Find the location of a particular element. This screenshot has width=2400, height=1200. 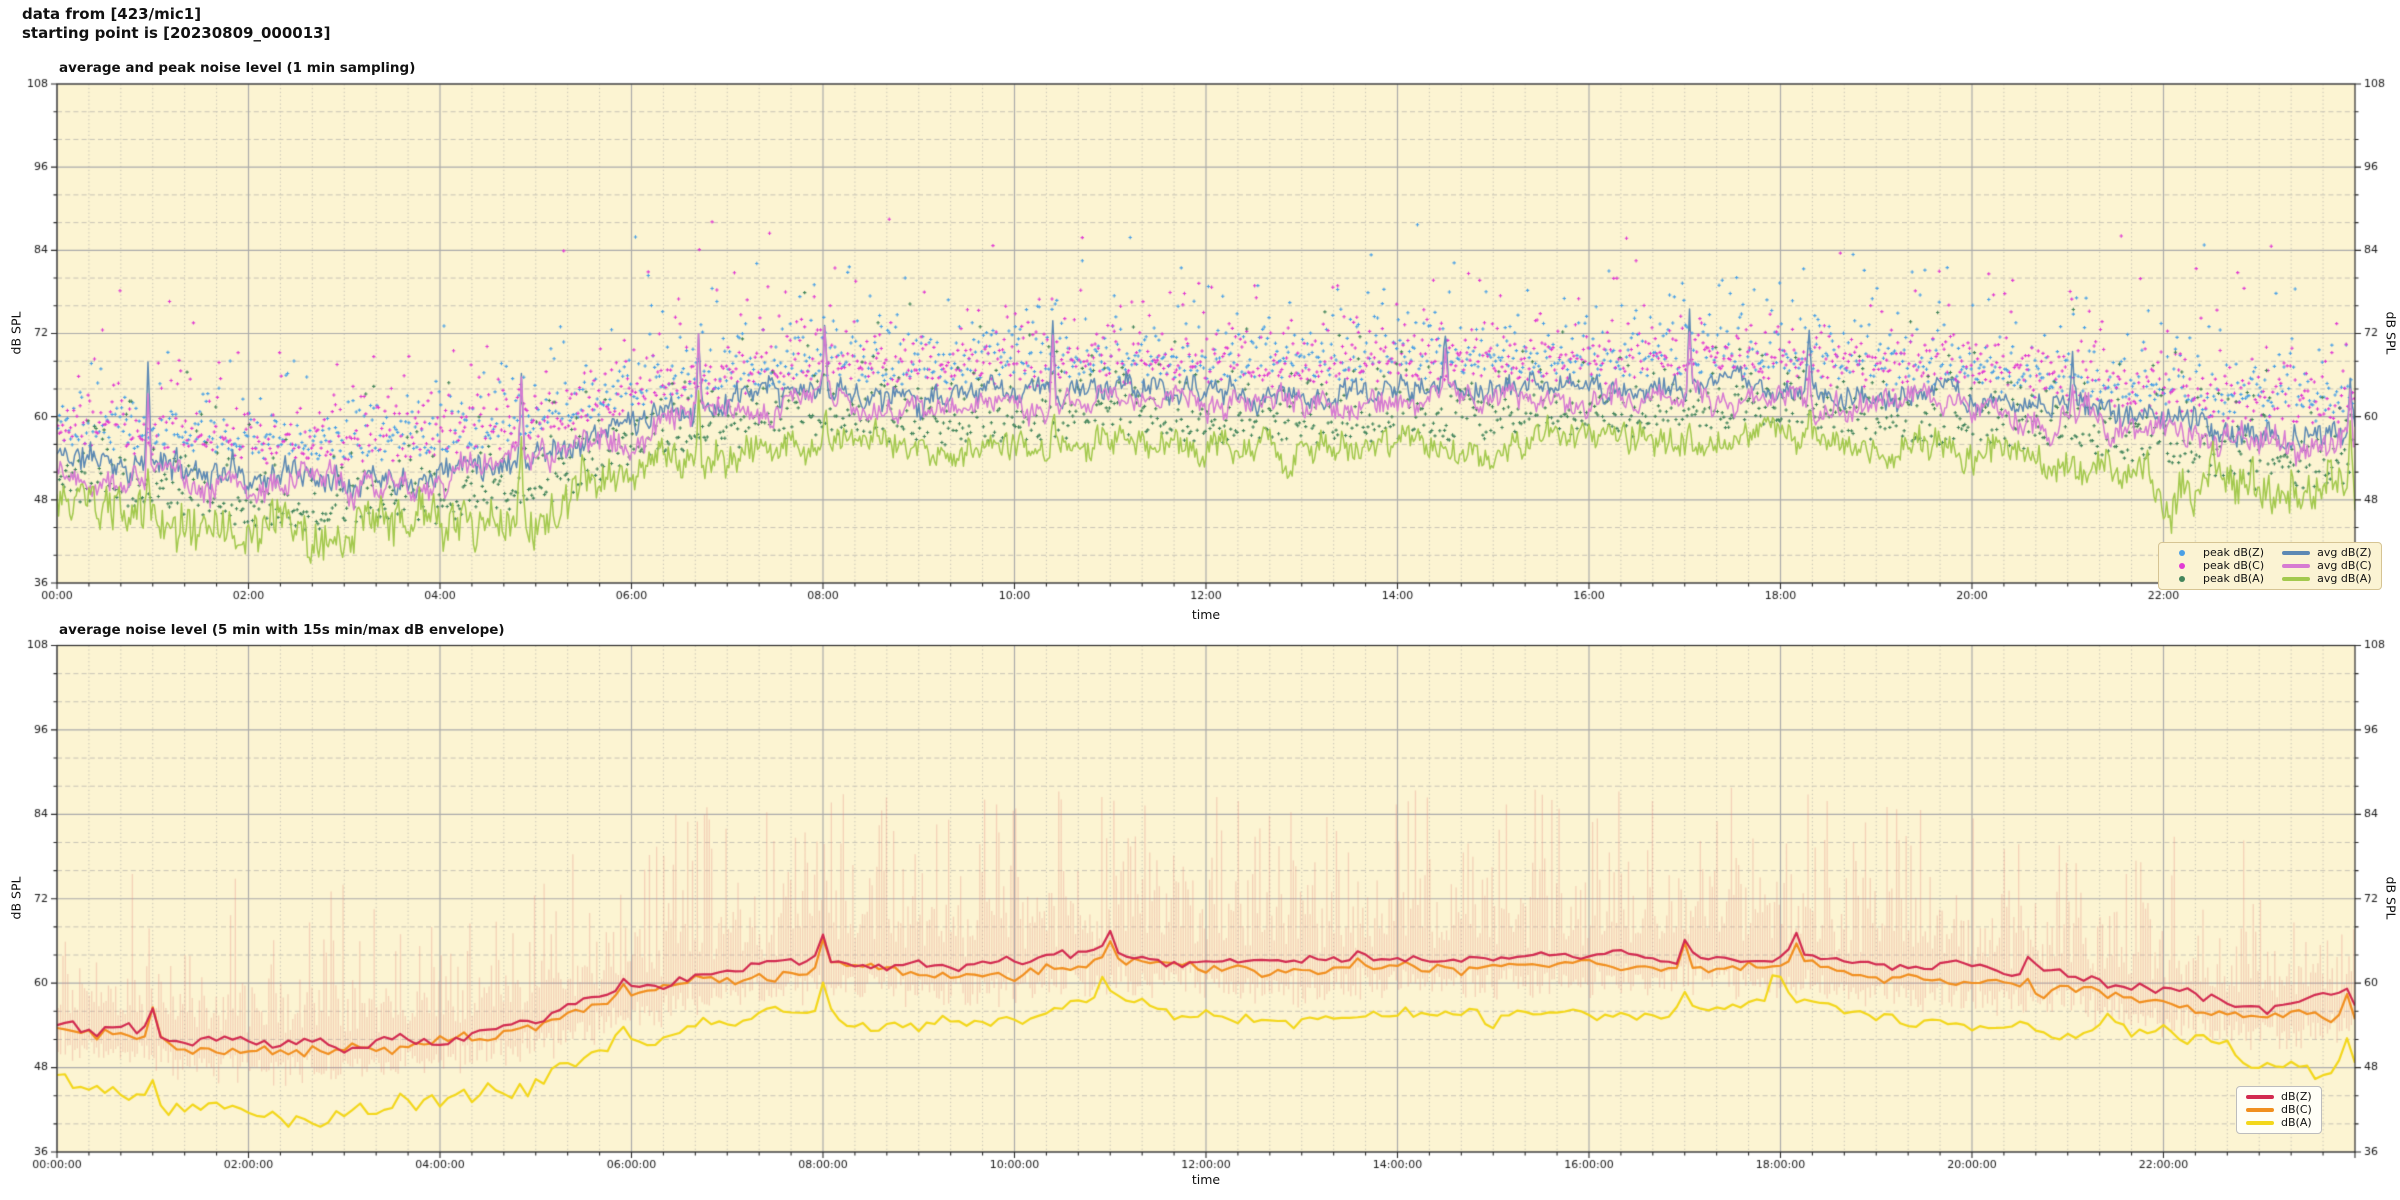

legend-item: avg dB(Z) is located at coordinates (2327, 553).